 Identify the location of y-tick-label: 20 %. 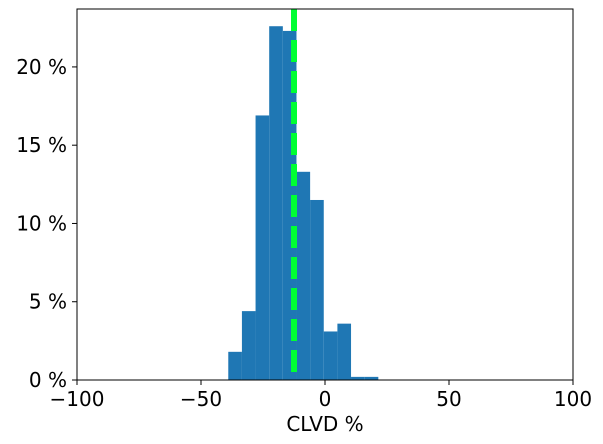
(41, 67).